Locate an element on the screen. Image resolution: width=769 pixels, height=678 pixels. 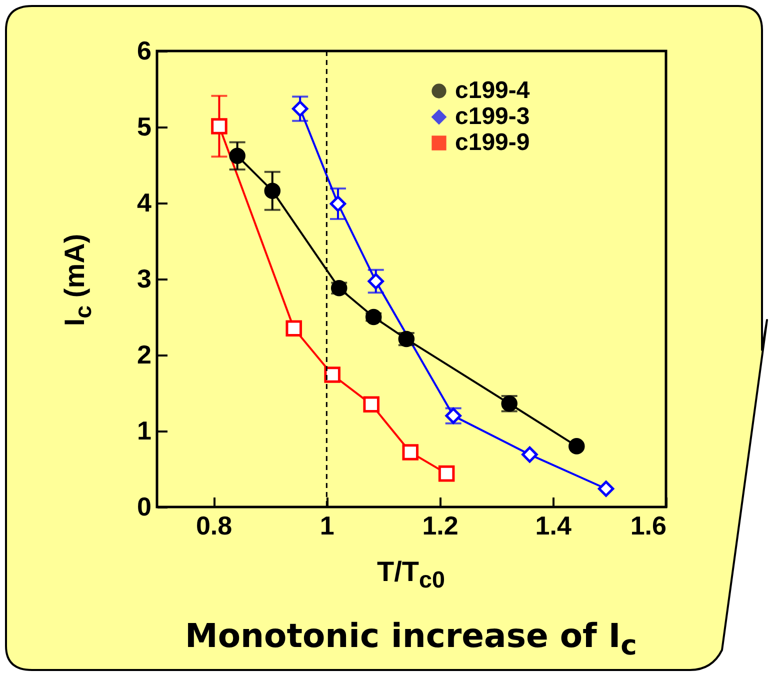
y-tick-label: 6 is located at coordinates (144, 51).